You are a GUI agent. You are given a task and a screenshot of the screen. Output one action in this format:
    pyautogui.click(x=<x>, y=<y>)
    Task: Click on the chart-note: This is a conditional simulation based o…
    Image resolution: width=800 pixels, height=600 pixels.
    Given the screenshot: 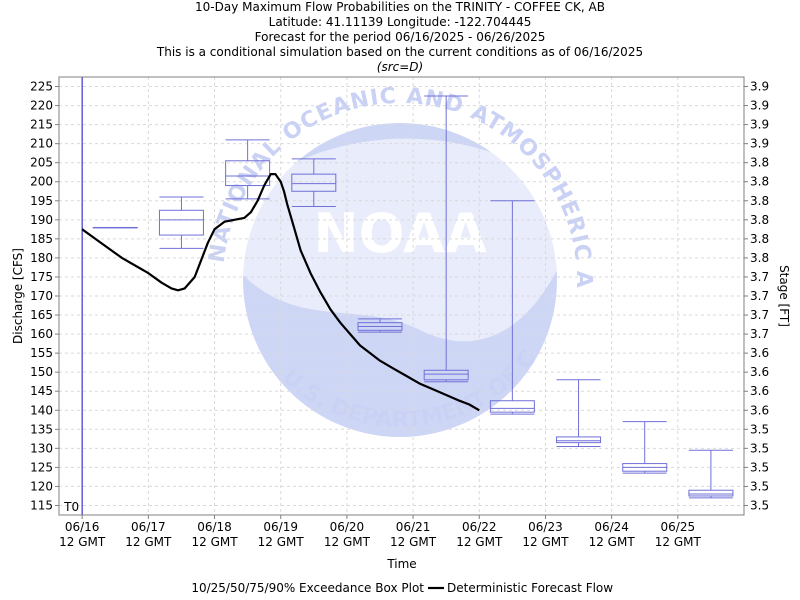 What is the action you would take?
    pyautogui.click(x=400, y=52)
    